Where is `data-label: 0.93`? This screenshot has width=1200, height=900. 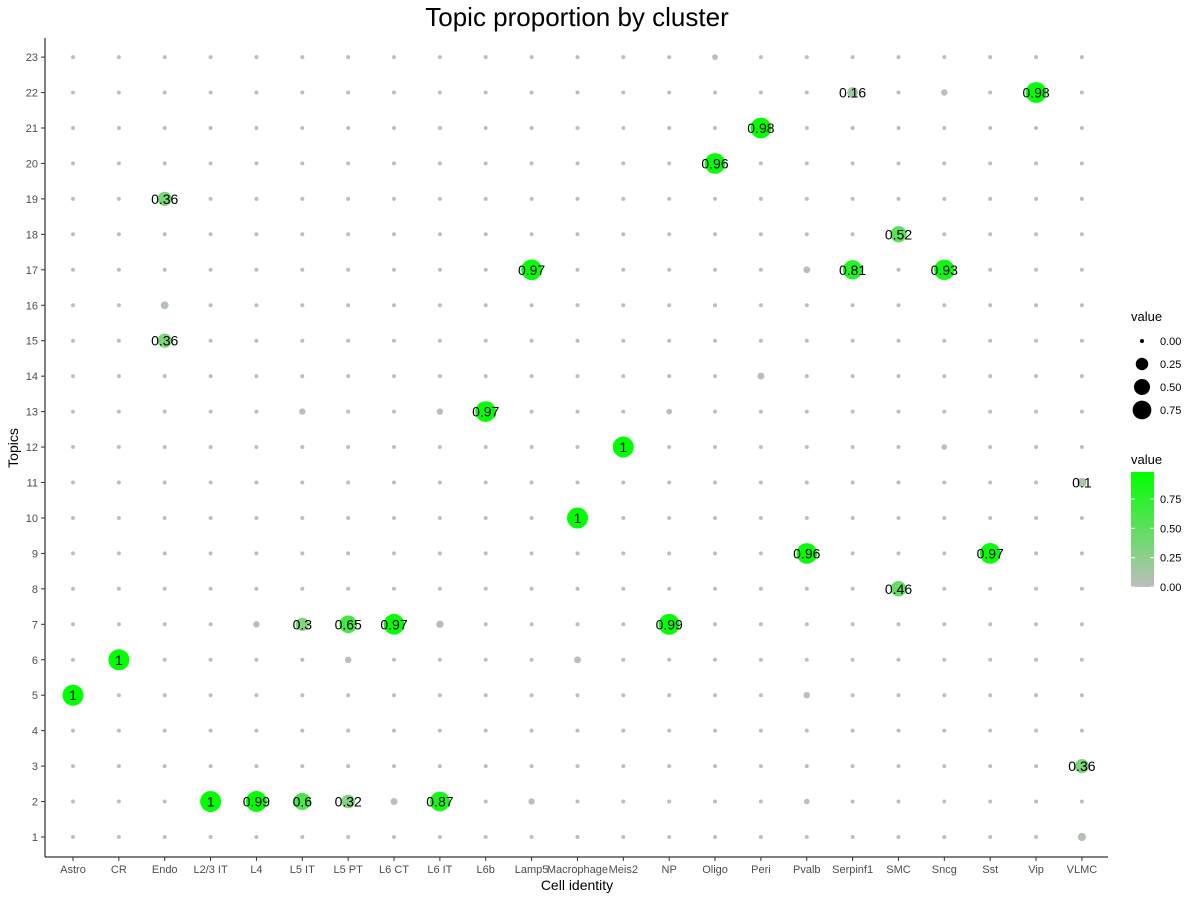
data-label: 0.93 is located at coordinates (944, 270).